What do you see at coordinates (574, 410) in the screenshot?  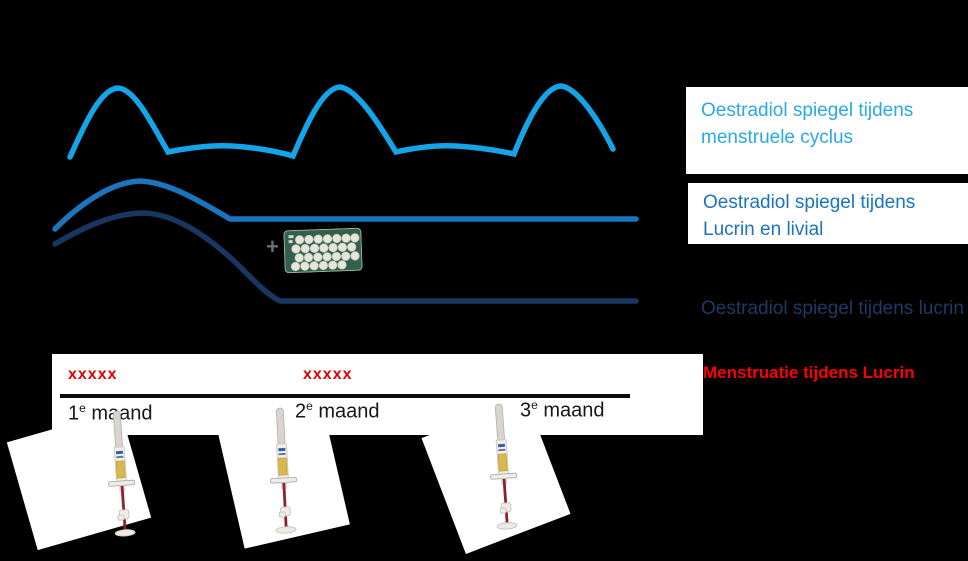 I see `month-3-word: maand` at bounding box center [574, 410].